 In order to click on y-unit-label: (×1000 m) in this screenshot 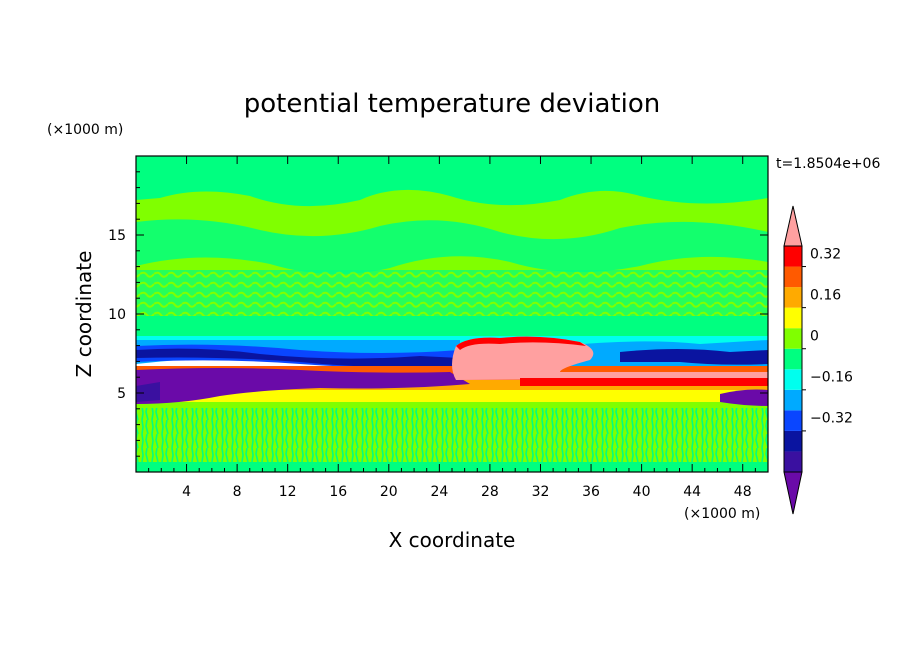, I will do `click(85, 130)`.